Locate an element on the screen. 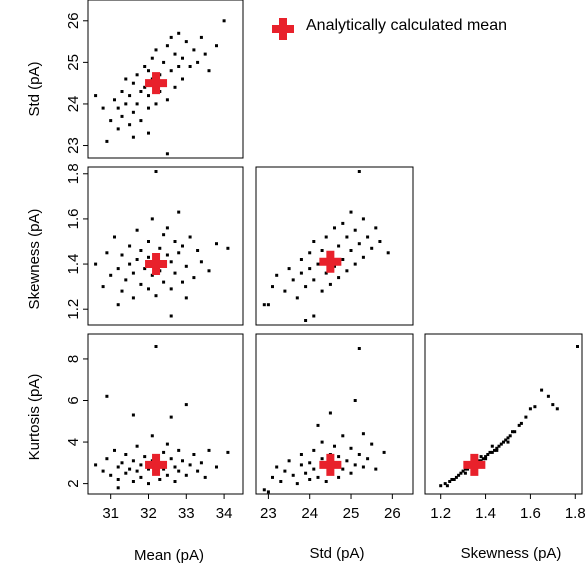  xlabel-mean: Mean (pA) is located at coordinates (169, 555).